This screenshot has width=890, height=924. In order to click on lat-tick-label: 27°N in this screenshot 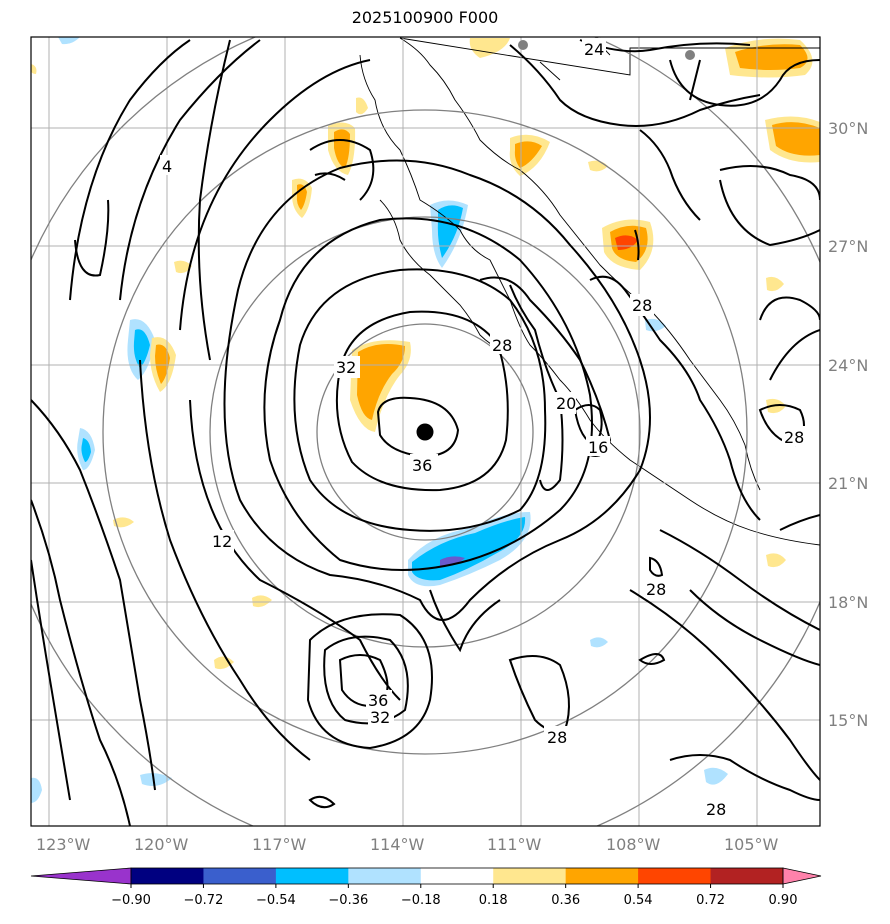, I will do `click(848, 246)`.